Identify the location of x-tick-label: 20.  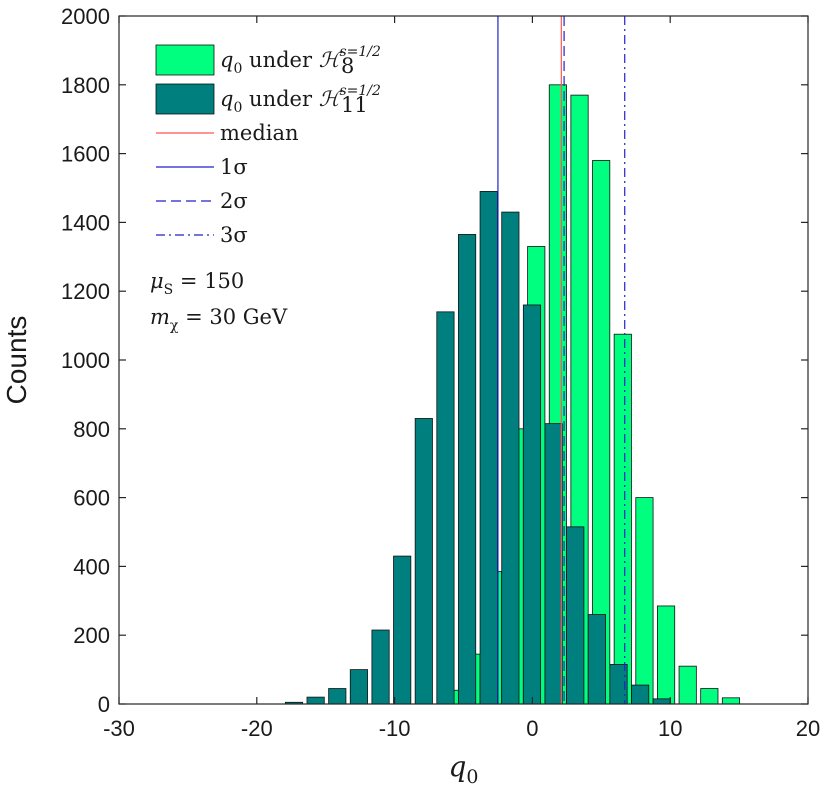
(808, 728).